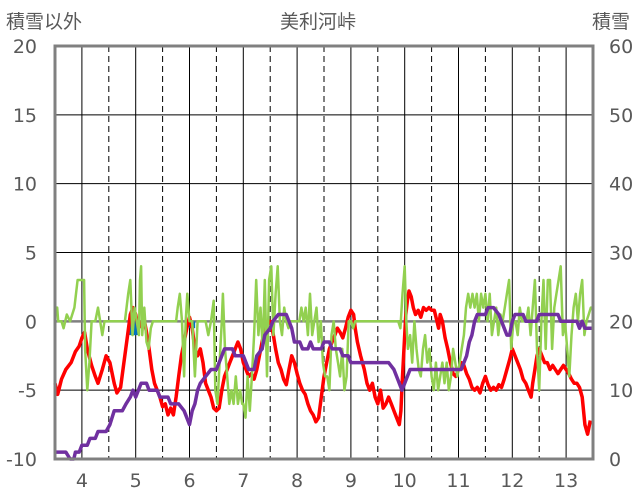  What do you see at coordinates (25, 116) in the screenshot?
I see `y-left-tick-label: 15` at bounding box center [25, 116].